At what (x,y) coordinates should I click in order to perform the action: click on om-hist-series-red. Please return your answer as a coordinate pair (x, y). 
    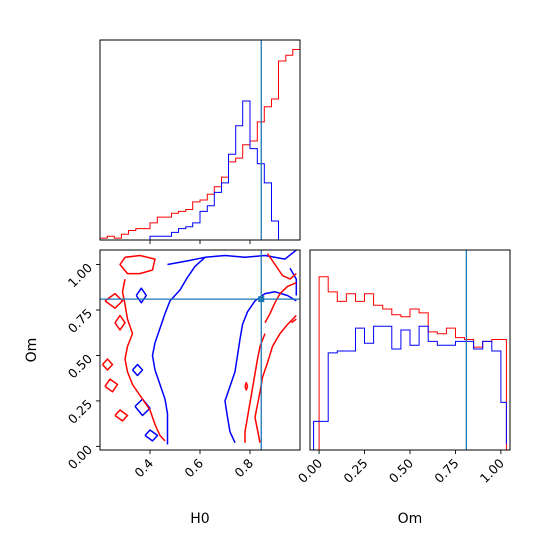
    Looking at the image, I should click on (410, 363).